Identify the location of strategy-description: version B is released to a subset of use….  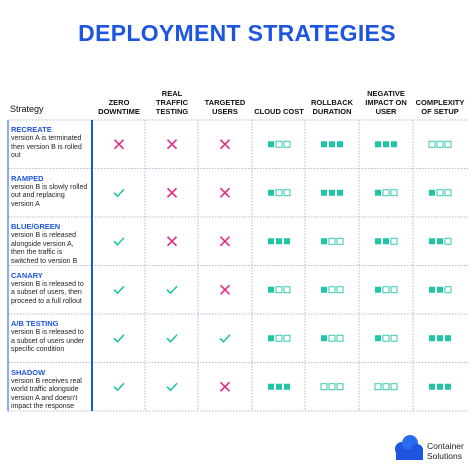
(47, 292).